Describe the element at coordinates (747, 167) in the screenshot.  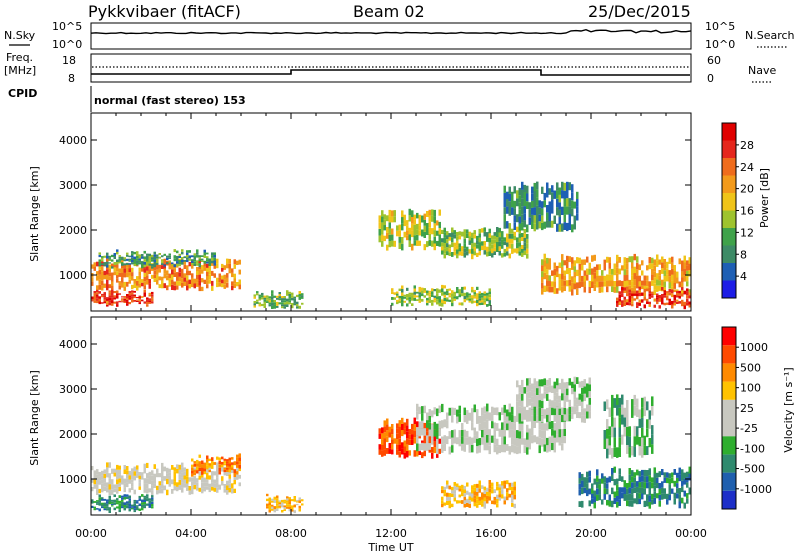
I see `power-colorbar-tick-label: 24` at that location.